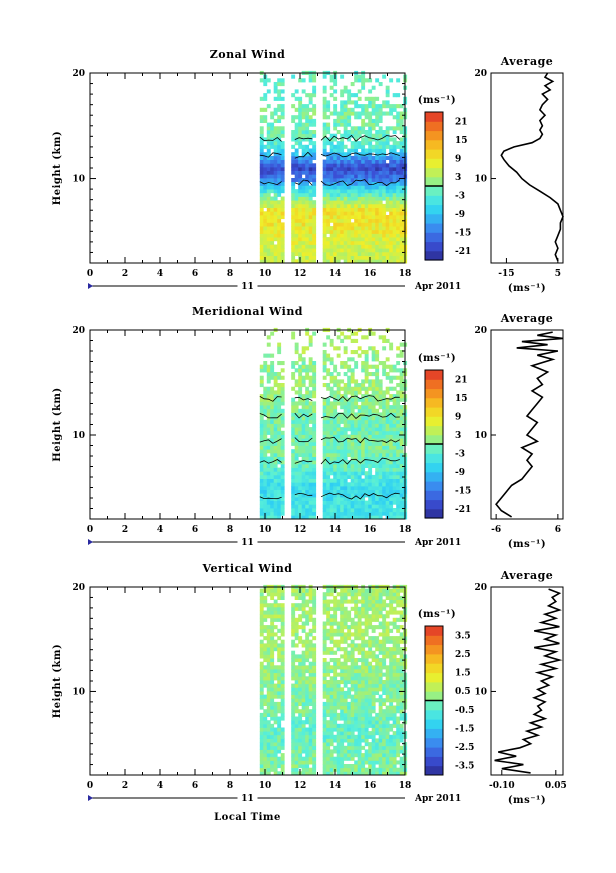 Image resolution: width=616 pixels, height=873 pixels. What do you see at coordinates (195, 530) in the screenshot?
I see `x-tick-label: 6` at bounding box center [195, 530].